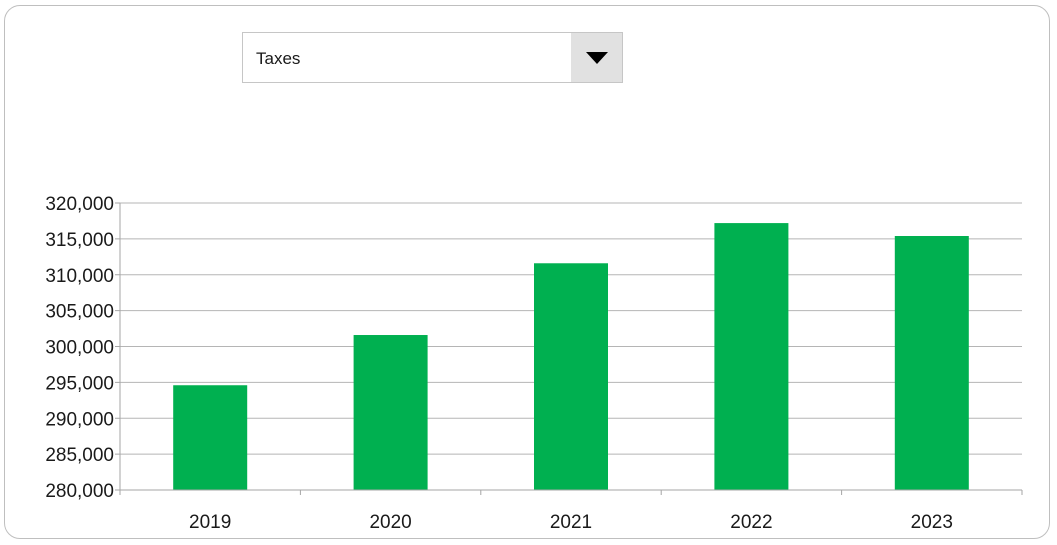 This screenshot has height=545, width=1057. I want to click on y-tick-label: 300,000, so click(79, 348).